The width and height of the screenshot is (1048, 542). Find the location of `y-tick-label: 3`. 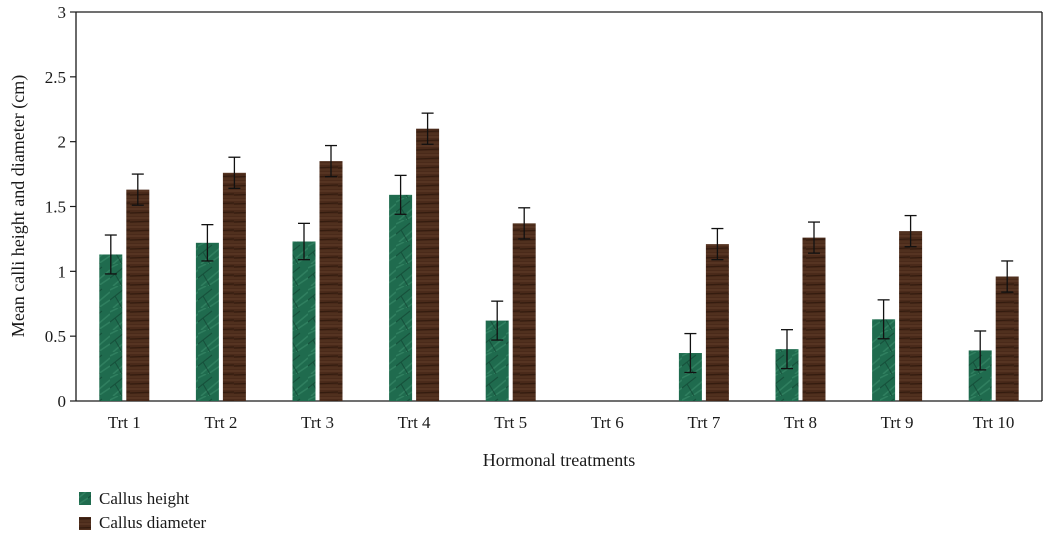

y-tick-label: 3 is located at coordinates (62, 12).